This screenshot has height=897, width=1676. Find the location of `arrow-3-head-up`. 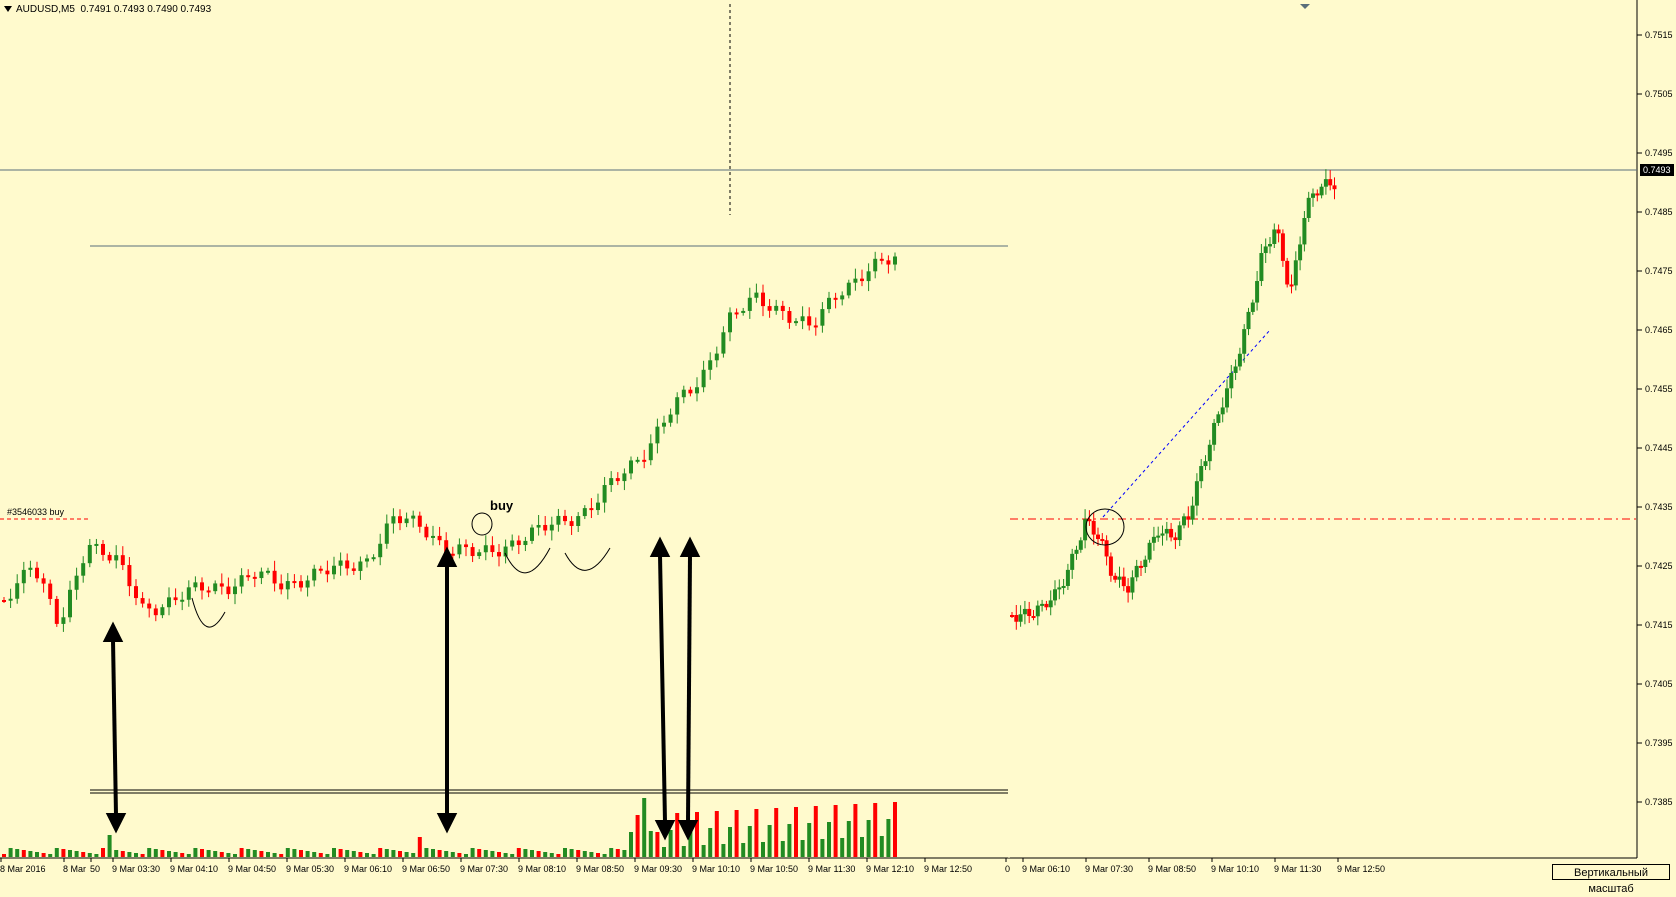

arrow-3-head-up is located at coordinates (660, 546).